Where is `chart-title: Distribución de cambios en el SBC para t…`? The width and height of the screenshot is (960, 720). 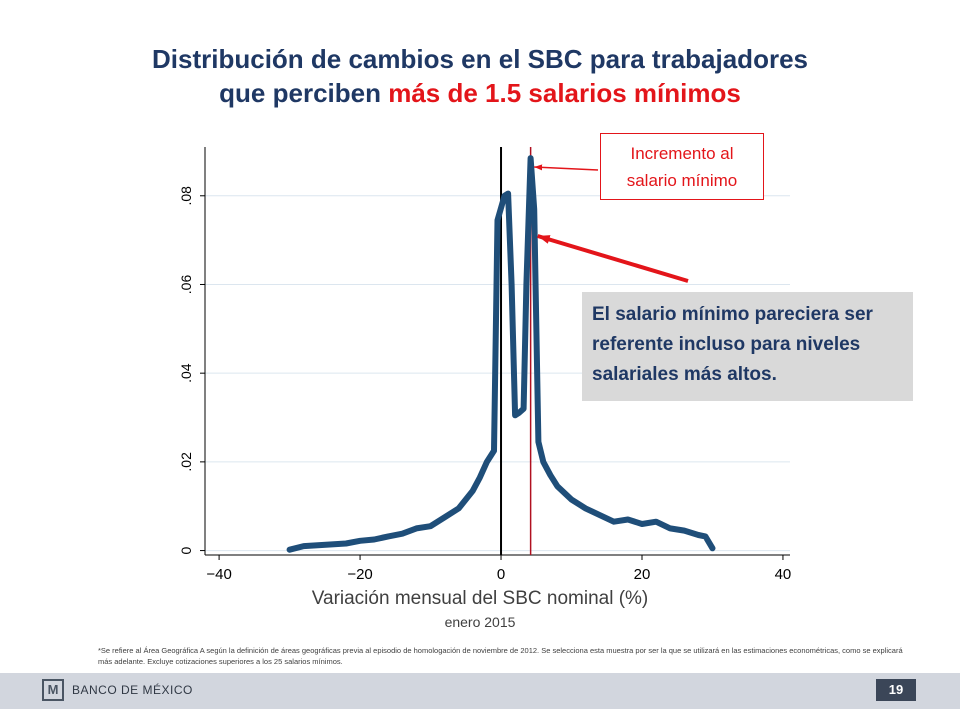
chart-title: Distribución de cambios en el SBC para t… is located at coordinates (480, 76).